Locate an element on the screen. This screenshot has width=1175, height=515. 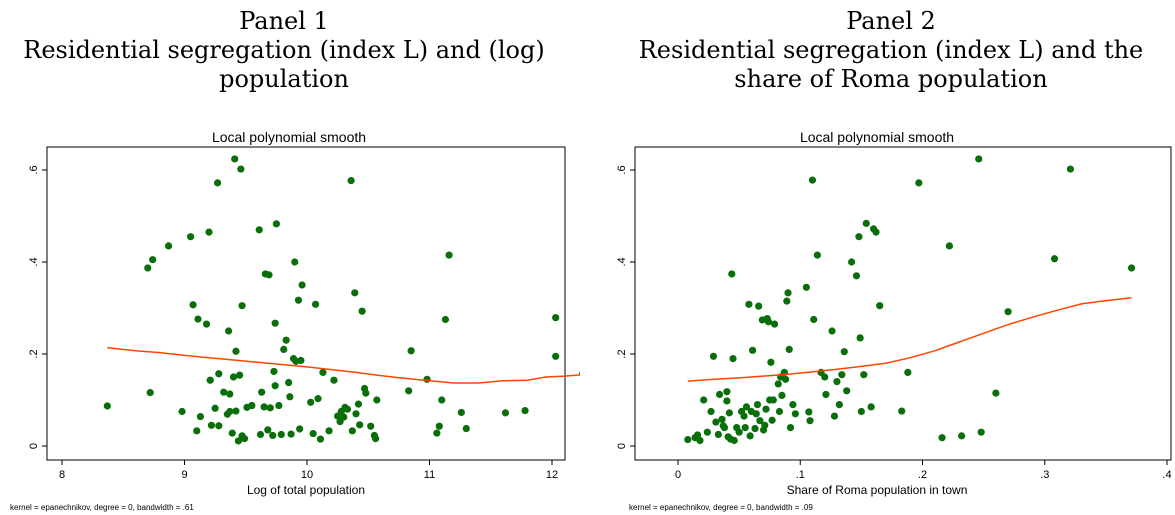
chart-2-x-tick-label: .2 is located at coordinates (922, 475).